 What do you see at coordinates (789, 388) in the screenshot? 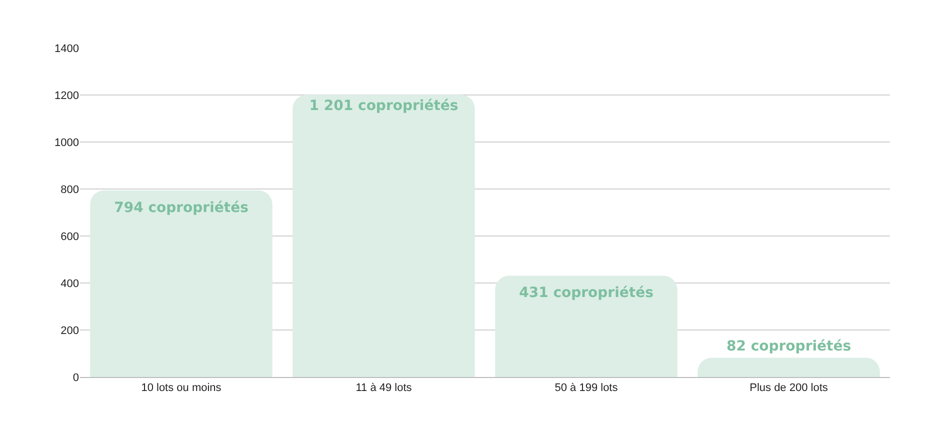
I see `x-tick-label: Plus de 200 lots` at bounding box center [789, 388].